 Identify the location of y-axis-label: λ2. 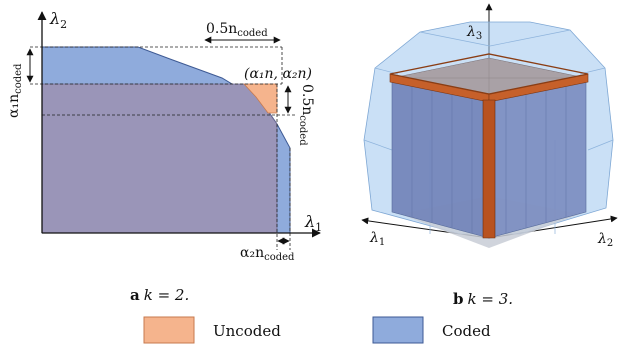
(58, 20).